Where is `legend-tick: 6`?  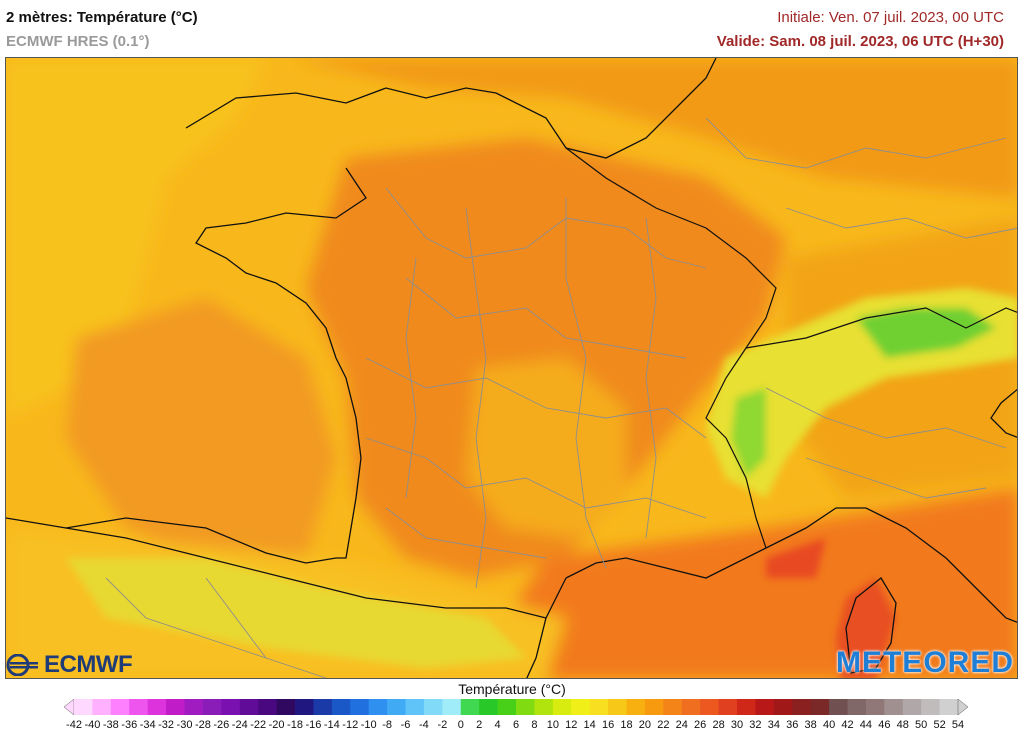
legend-tick: 6 is located at coordinates (516, 725).